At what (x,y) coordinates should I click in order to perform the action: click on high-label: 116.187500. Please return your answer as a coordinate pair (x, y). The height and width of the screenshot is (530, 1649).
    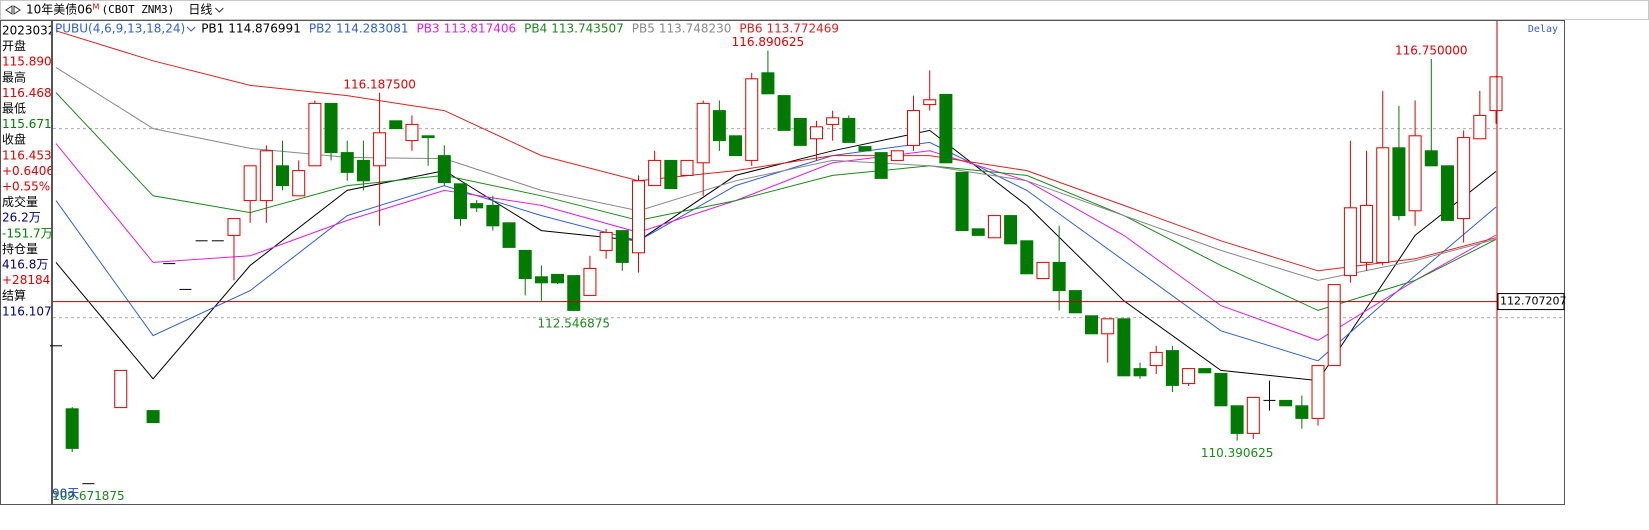
    Looking at the image, I should click on (379, 84).